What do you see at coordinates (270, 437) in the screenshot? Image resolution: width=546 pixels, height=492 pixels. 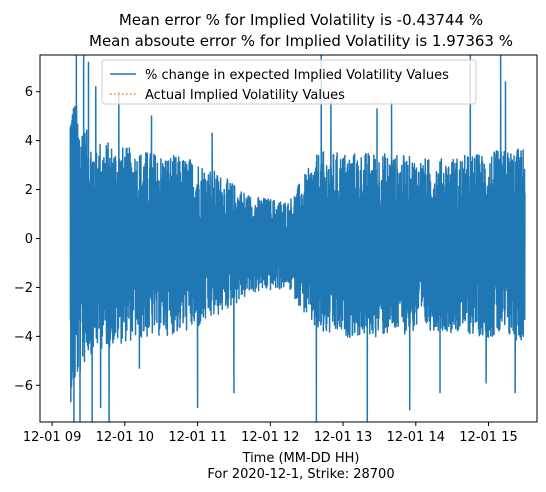 I see `x-tick-label: 12-01 12` at bounding box center [270, 437].